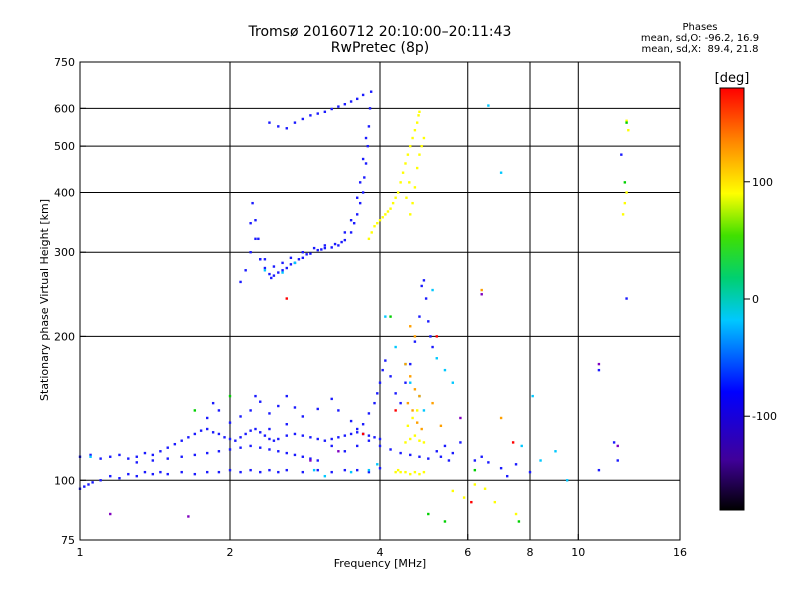 Image resolution: width=800 pixels, height=600 pixels. What do you see at coordinates (380, 563) in the screenshot?
I see `x-axis-label: Frequency [MHz]` at bounding box center [380, 563].